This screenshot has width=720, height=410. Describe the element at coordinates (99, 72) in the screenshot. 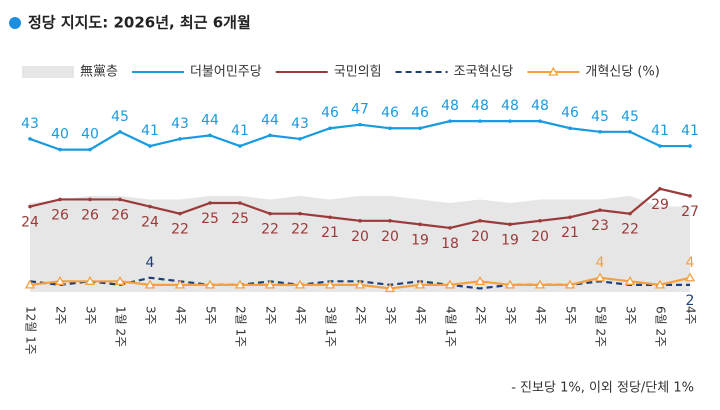

I see `legend-label: 無黨층` at that location.